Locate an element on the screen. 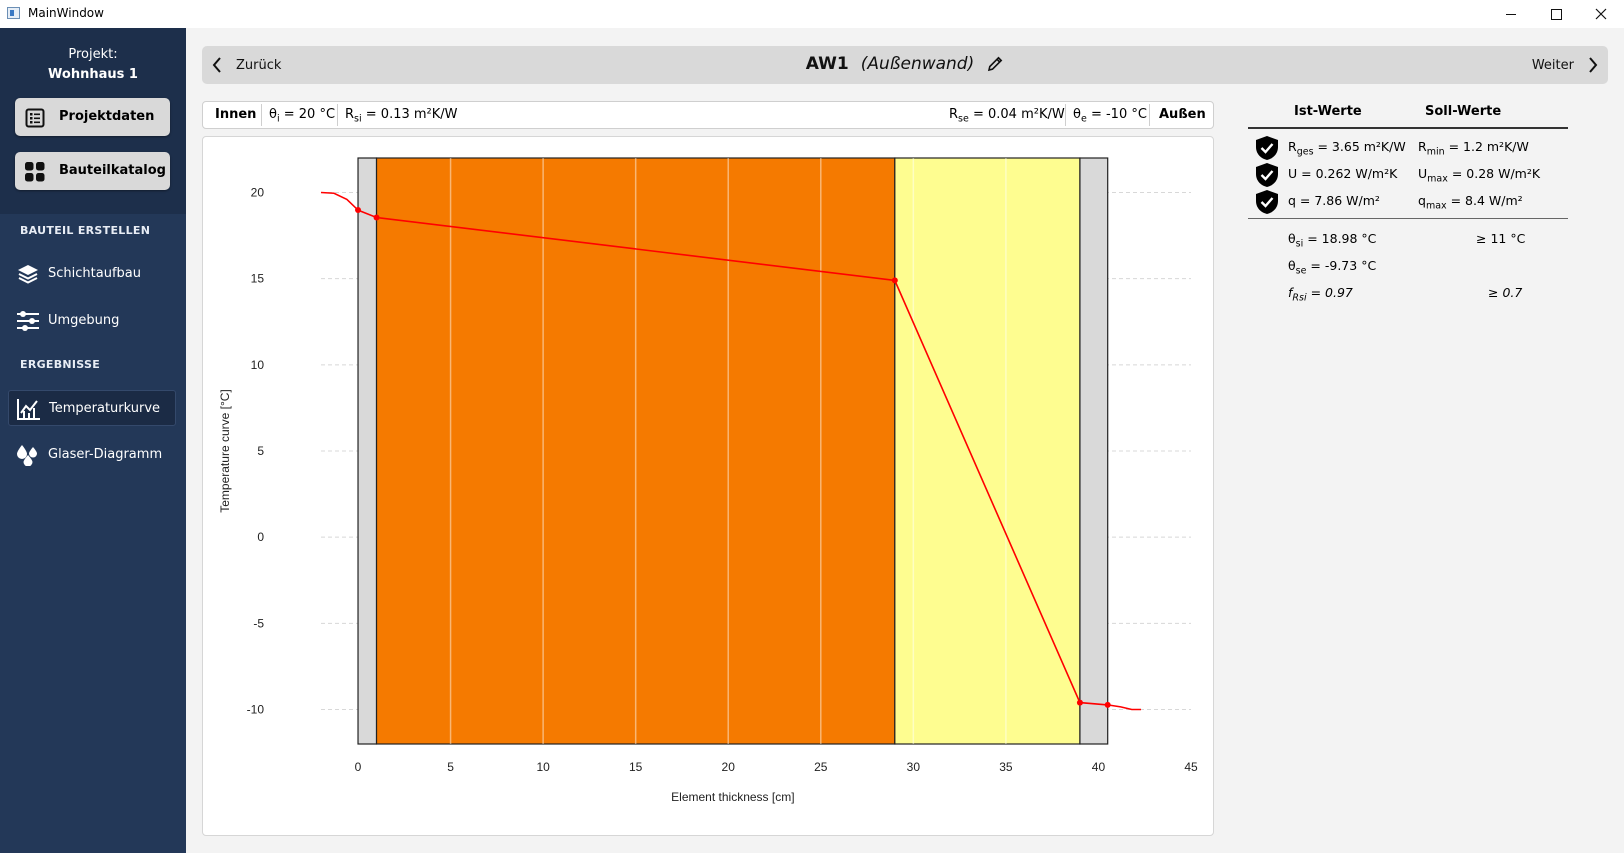 This screenshot has width=1624, height=853. sidebar-item-umgebung: Umgebung is located at coordinates (92, 321).